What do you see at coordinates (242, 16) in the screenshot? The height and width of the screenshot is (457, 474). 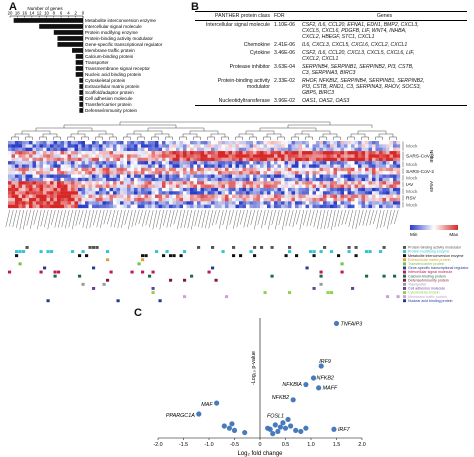 I see `header-class: PANTHER protein class` at bounding box center [242, 16].